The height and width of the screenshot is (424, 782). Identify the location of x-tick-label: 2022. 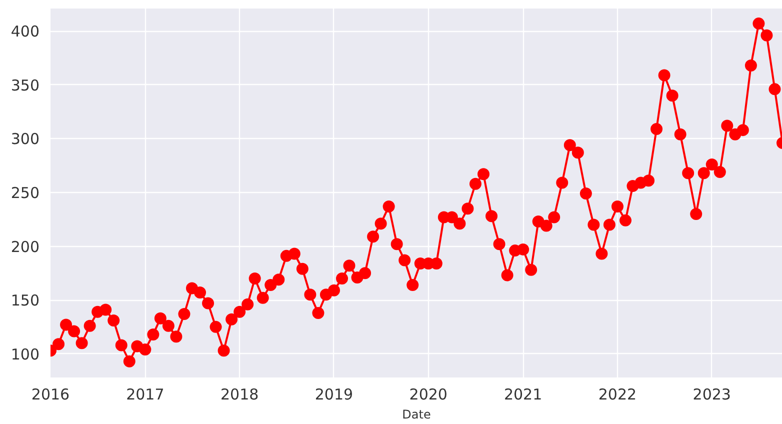
(617, 395).